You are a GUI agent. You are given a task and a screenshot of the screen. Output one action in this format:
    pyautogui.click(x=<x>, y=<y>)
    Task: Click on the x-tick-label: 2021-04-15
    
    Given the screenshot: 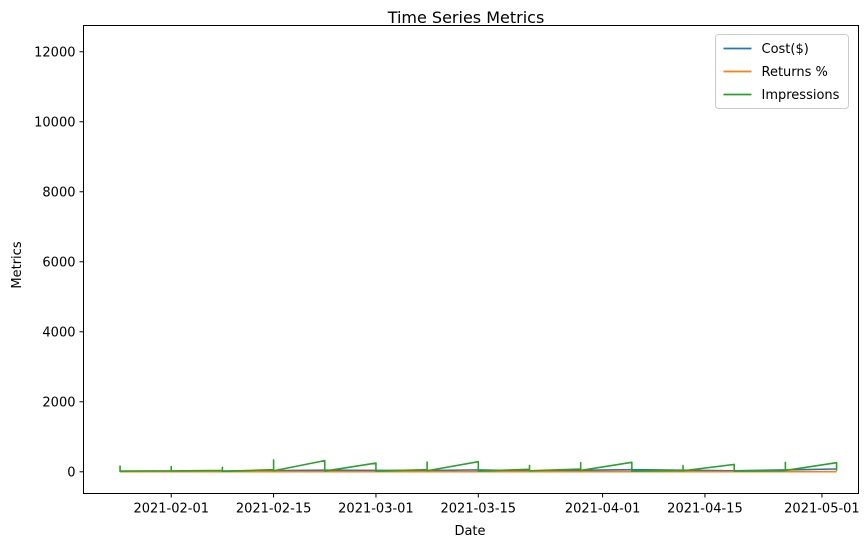 What is the action you would take?
    pyautogui.click(x=705, y=509)
    